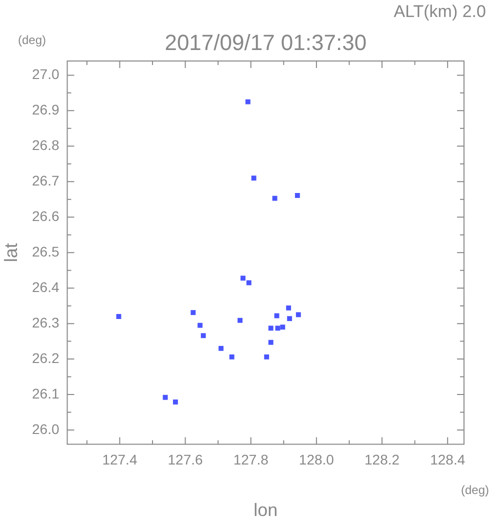  I want to click on x-tick-label: 128.0, so click(316, 459).